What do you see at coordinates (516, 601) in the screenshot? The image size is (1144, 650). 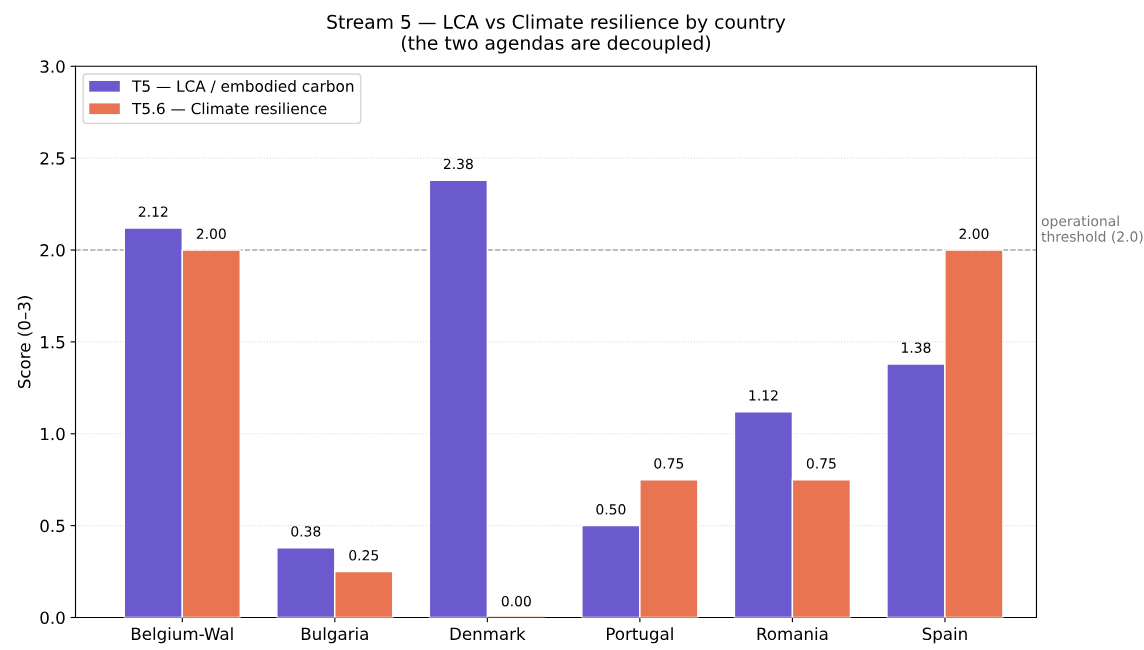 I see `data-label: 0.00` at bounding box center [516, 601].